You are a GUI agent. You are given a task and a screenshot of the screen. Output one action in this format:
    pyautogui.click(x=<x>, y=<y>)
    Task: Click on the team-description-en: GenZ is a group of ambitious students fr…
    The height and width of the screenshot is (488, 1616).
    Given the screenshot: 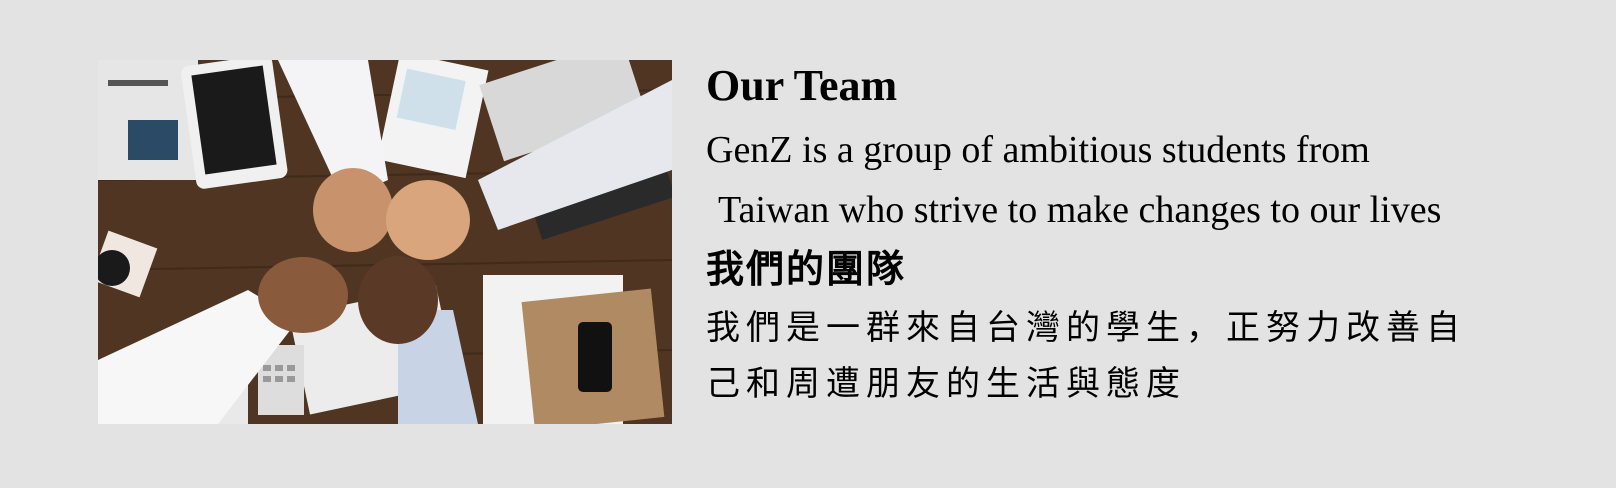 What is the action you would take?
    pyautogui.click(x=1146, y=180)
    